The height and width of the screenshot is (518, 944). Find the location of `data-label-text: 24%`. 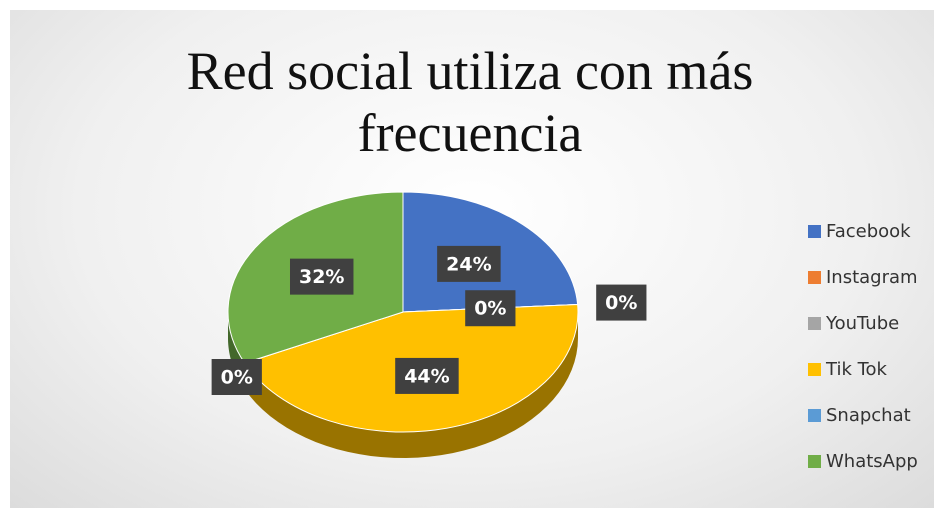

data-label-text: 24% is located at coordinates (468, 264).